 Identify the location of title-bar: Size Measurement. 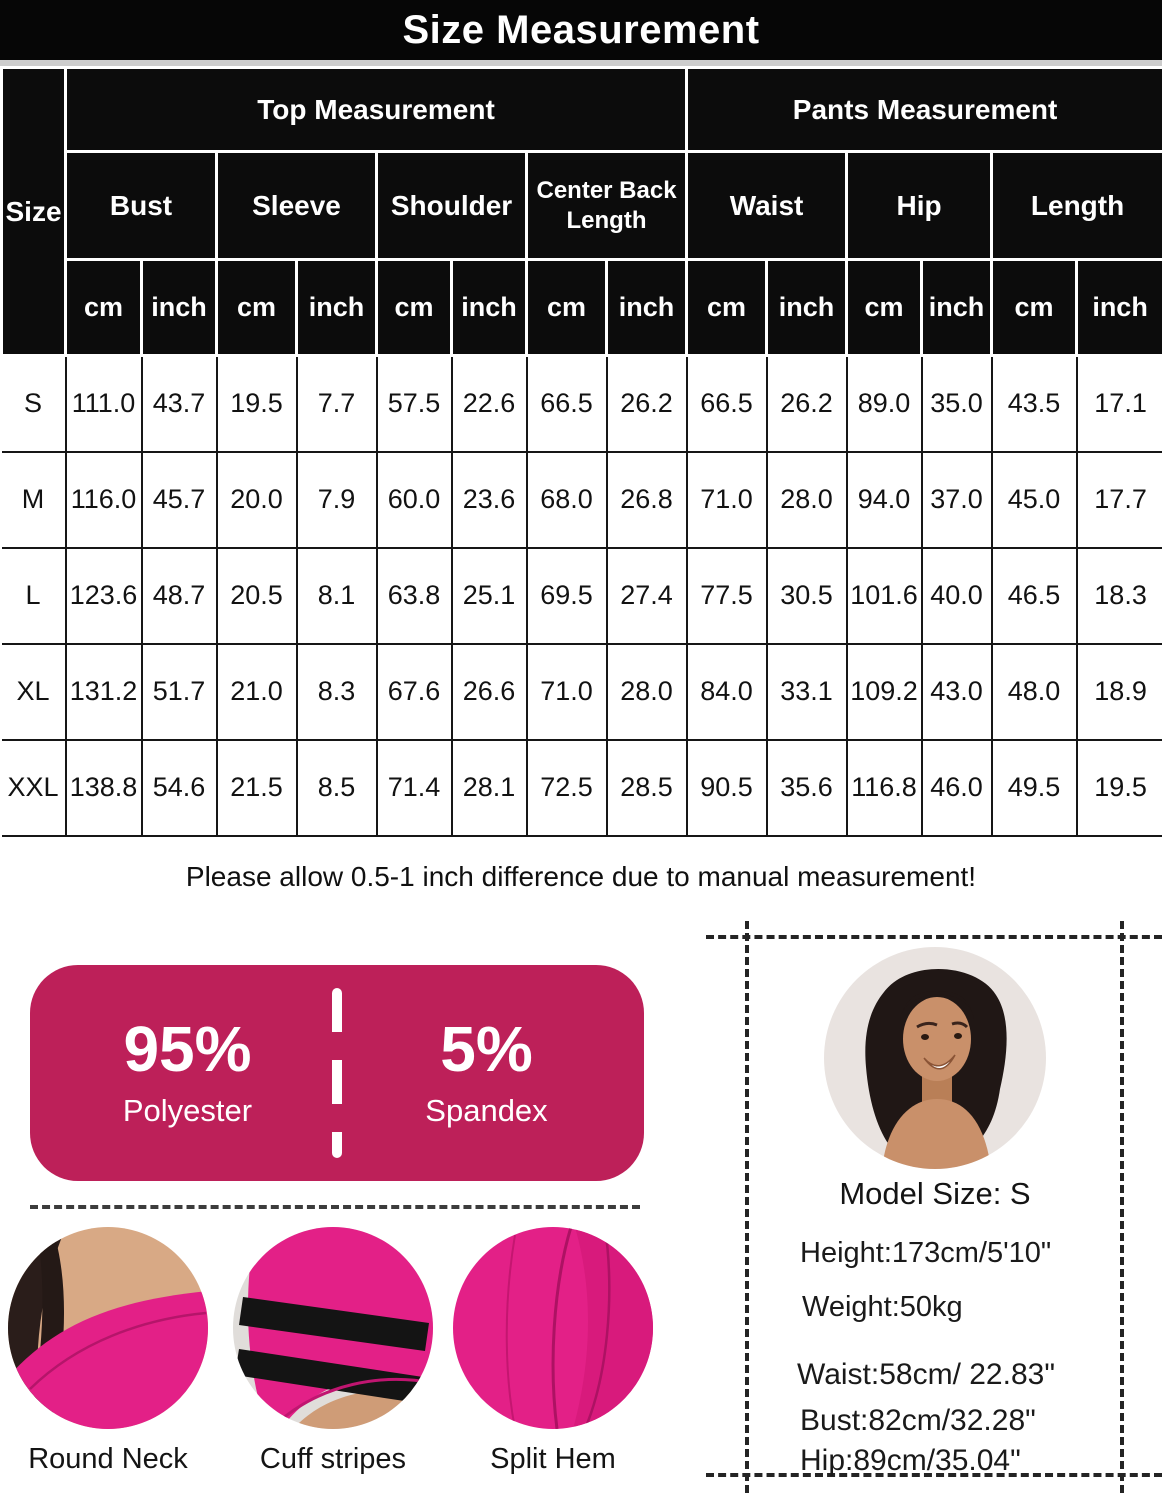
(581, 33).